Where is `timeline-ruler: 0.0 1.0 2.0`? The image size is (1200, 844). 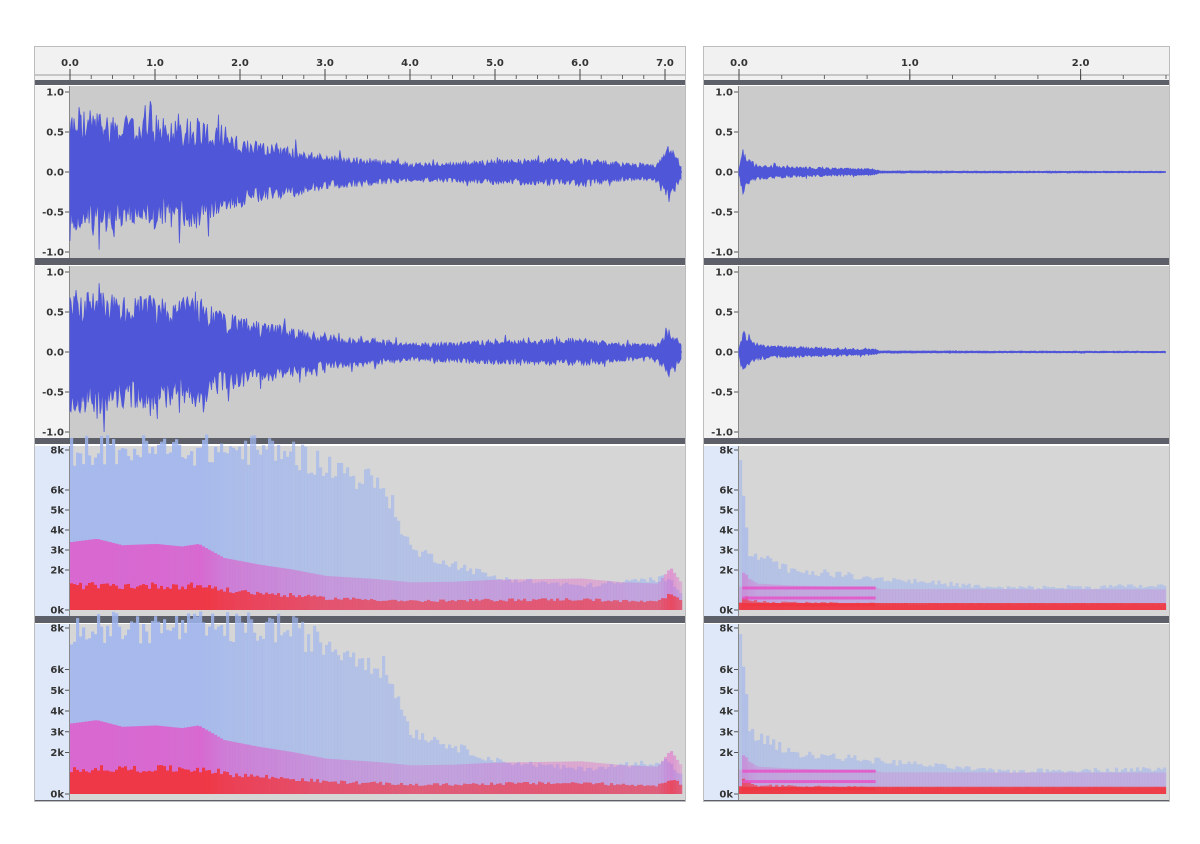 timeline-ruler: 0.0 1.0 2.0 is located at coordinates (936, 64).